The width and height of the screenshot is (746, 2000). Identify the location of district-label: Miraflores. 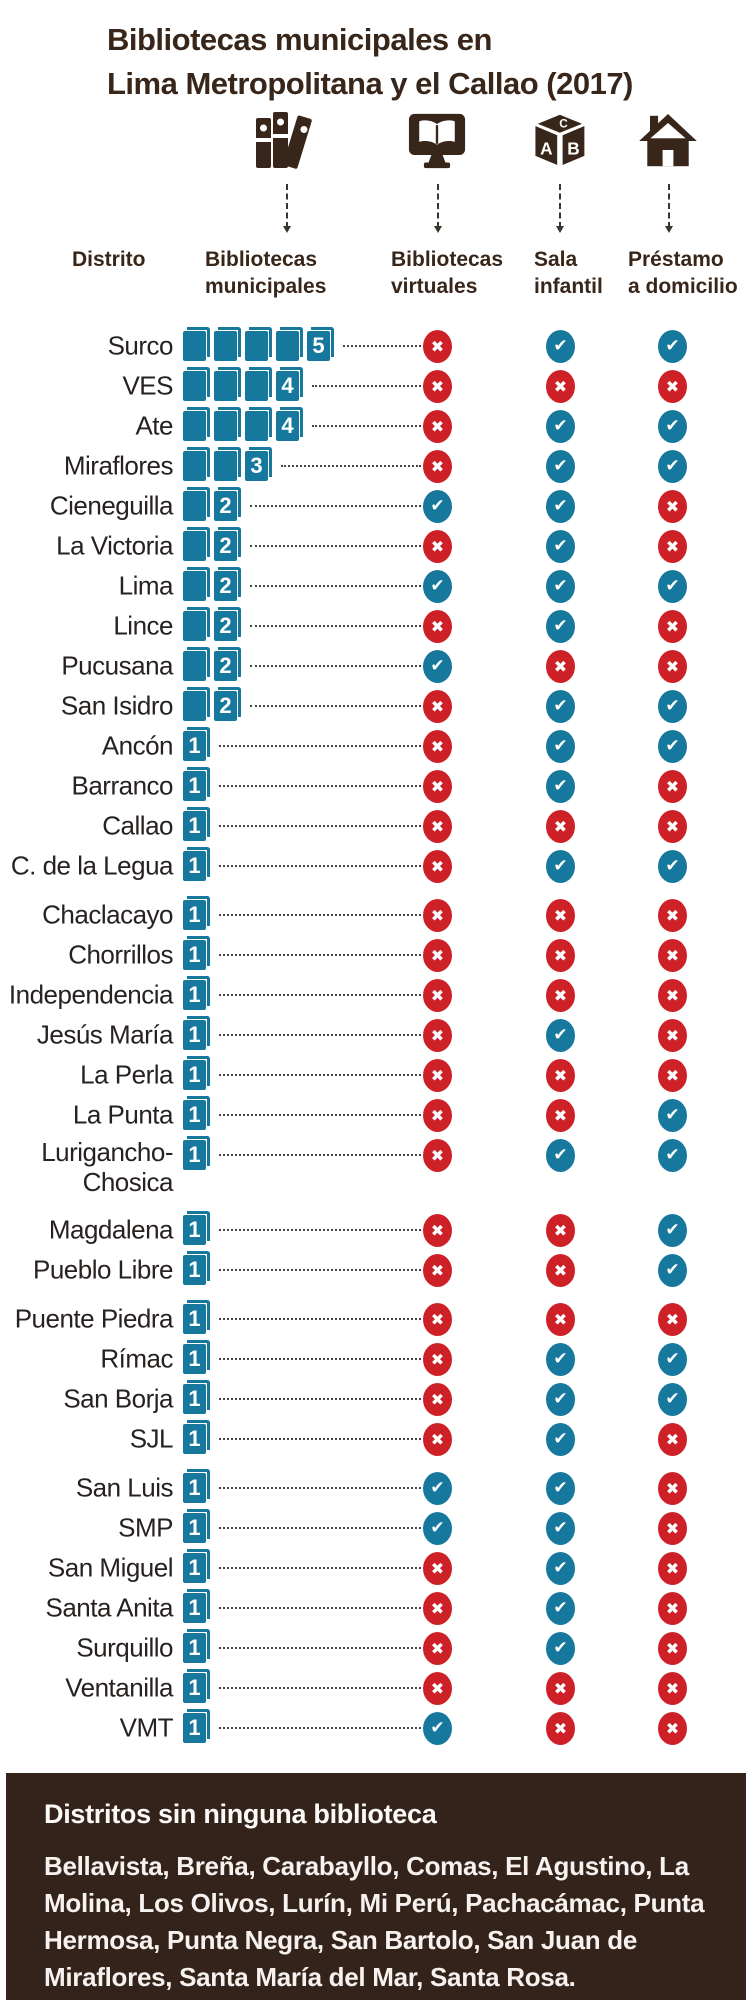
(118, 465).